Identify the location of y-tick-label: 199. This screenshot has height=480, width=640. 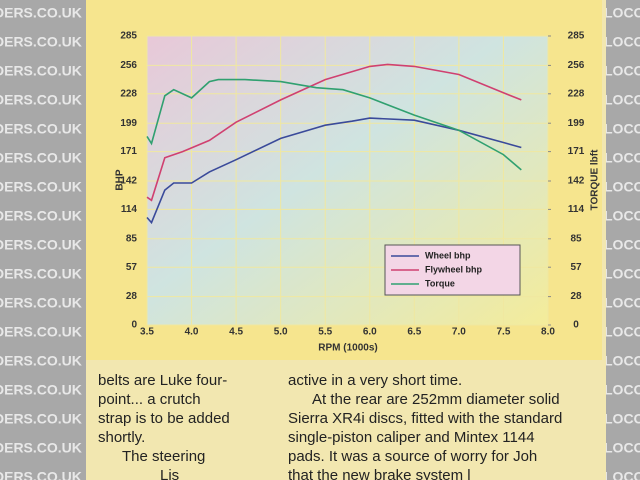
(128, 123).